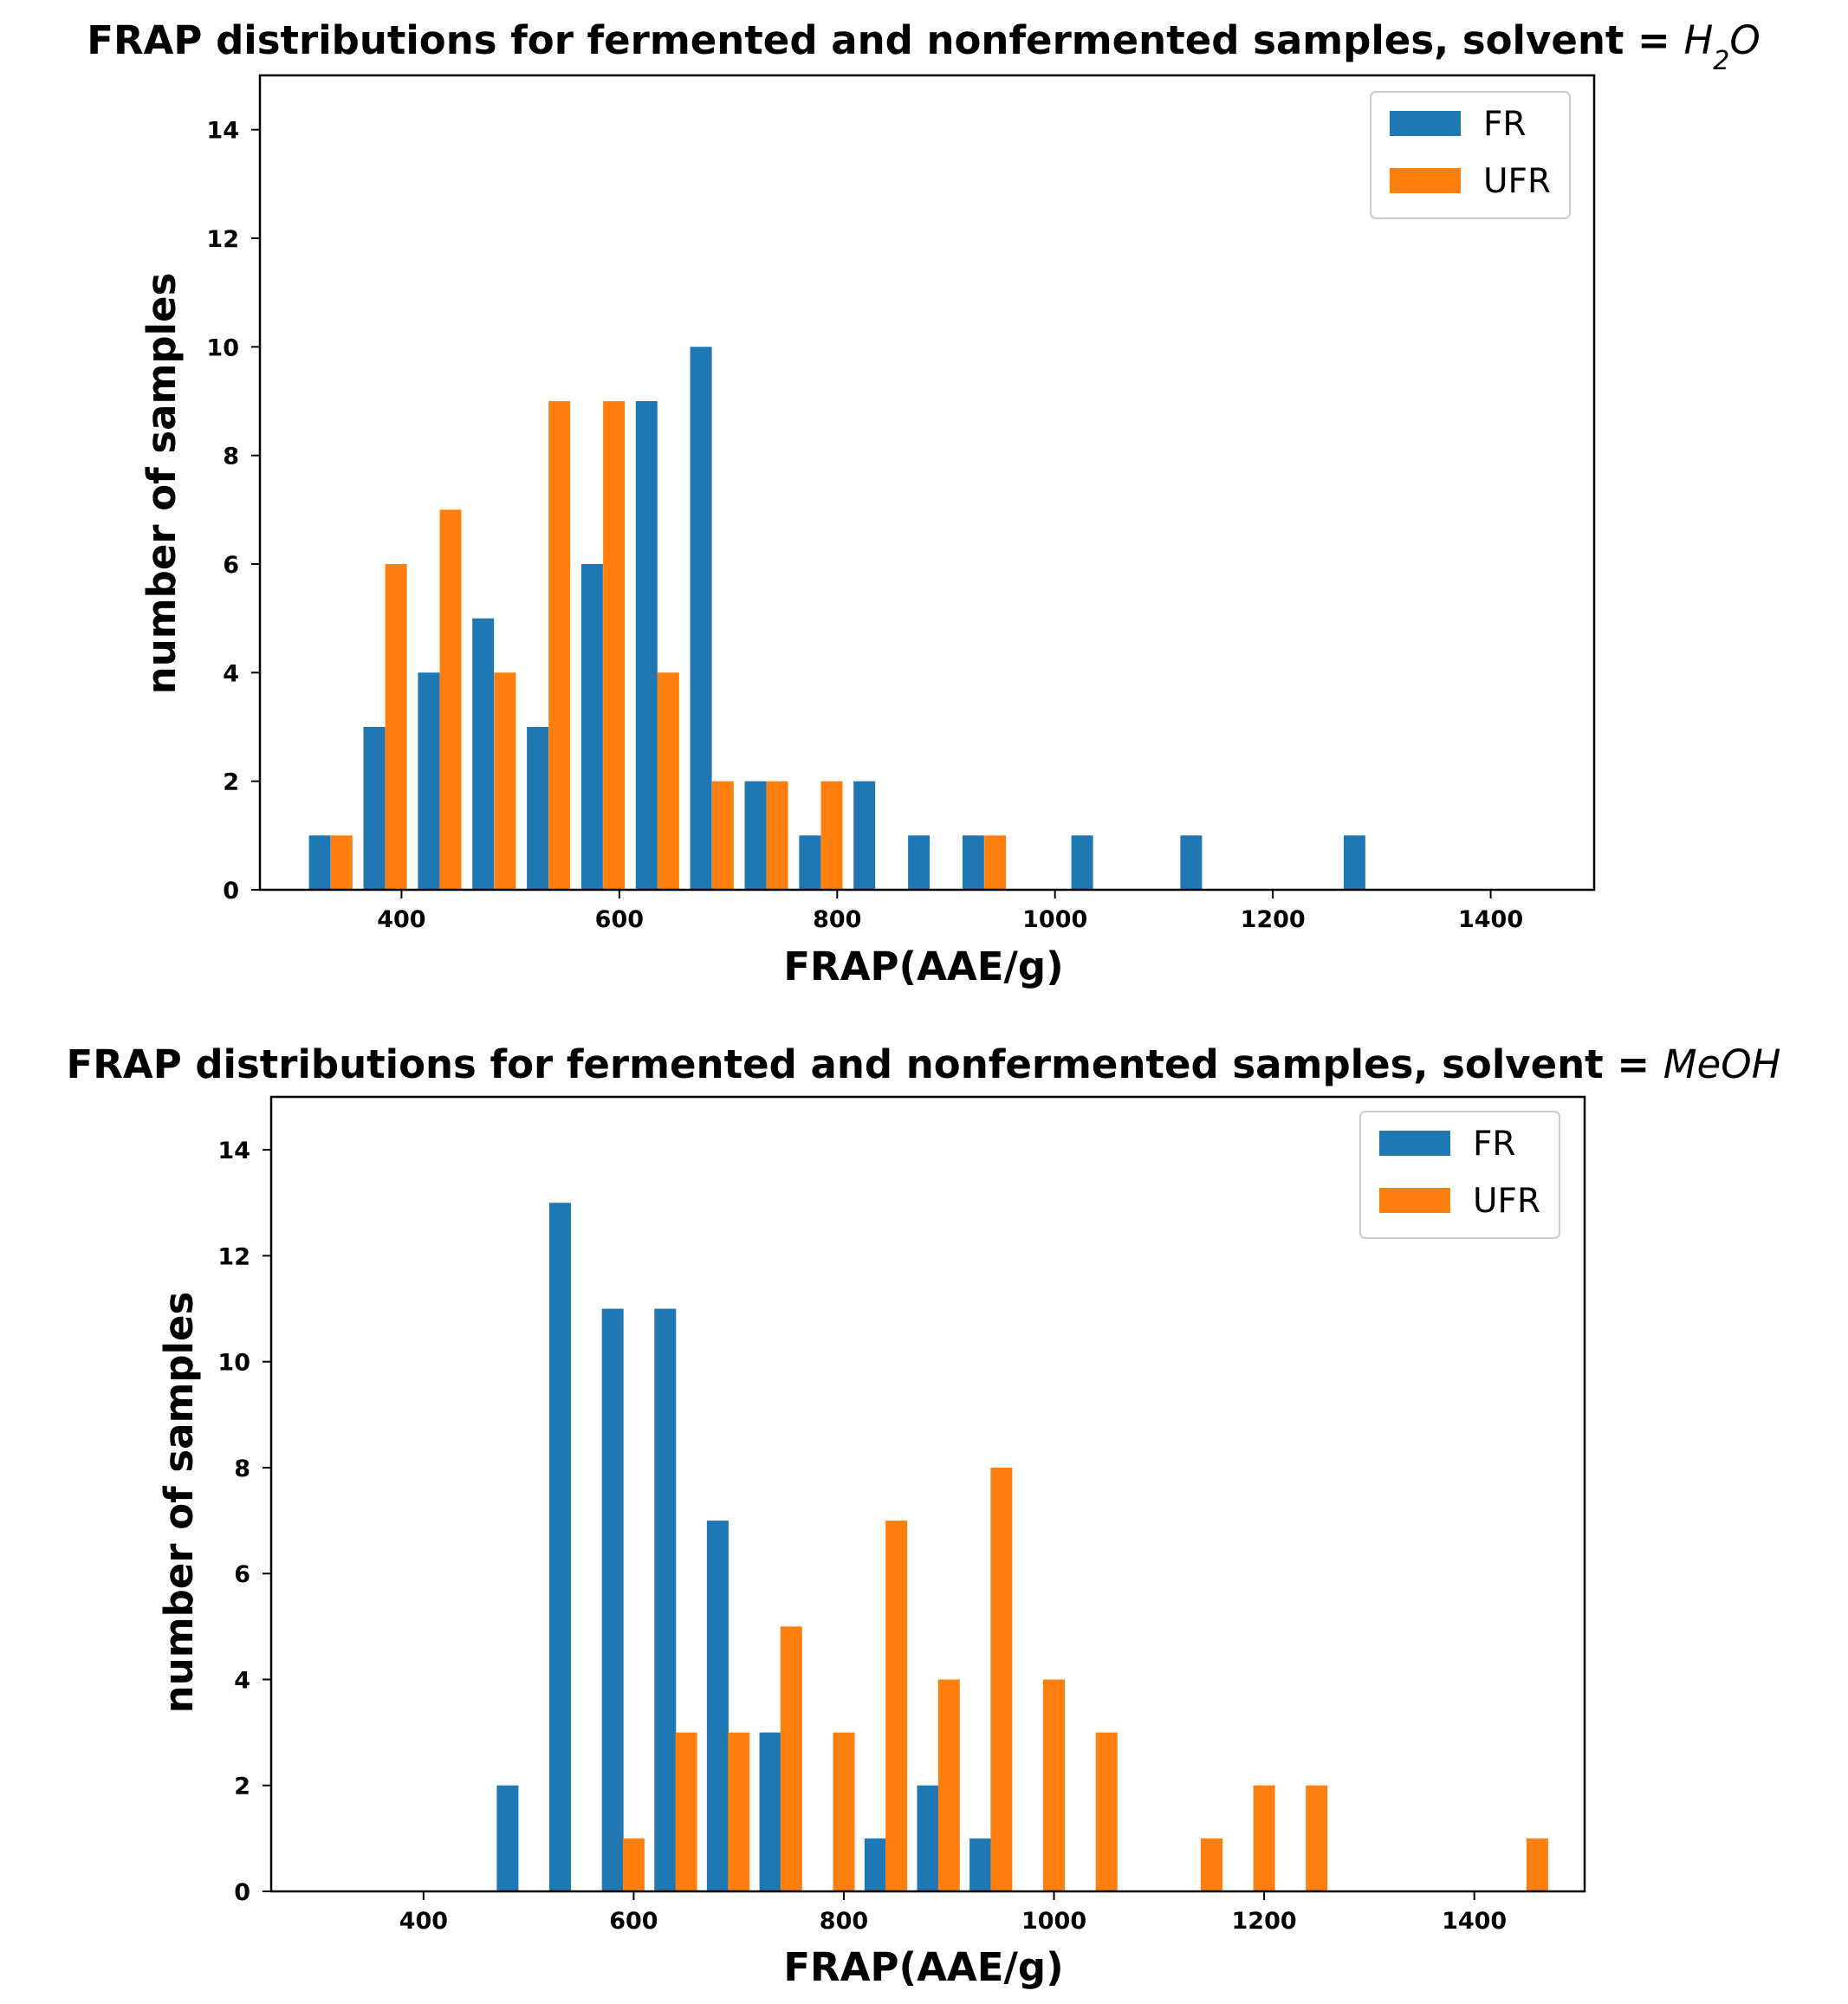 The image size is (1848, 2004). What do you see at coordinates (1264, 1921) in the screenshot?
I see `x-tick-label: 1200` at bounding box center [1264, 1921].